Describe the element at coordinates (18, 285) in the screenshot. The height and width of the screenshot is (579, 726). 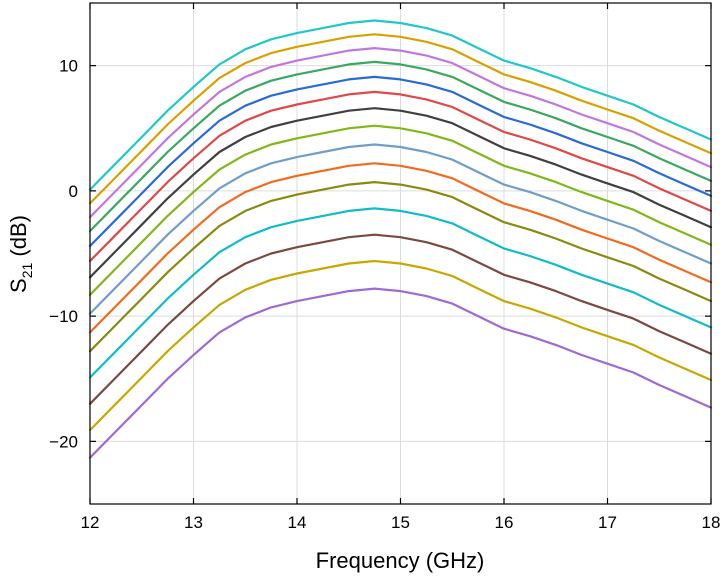
I see `y-axis-title-main: S` at that location.